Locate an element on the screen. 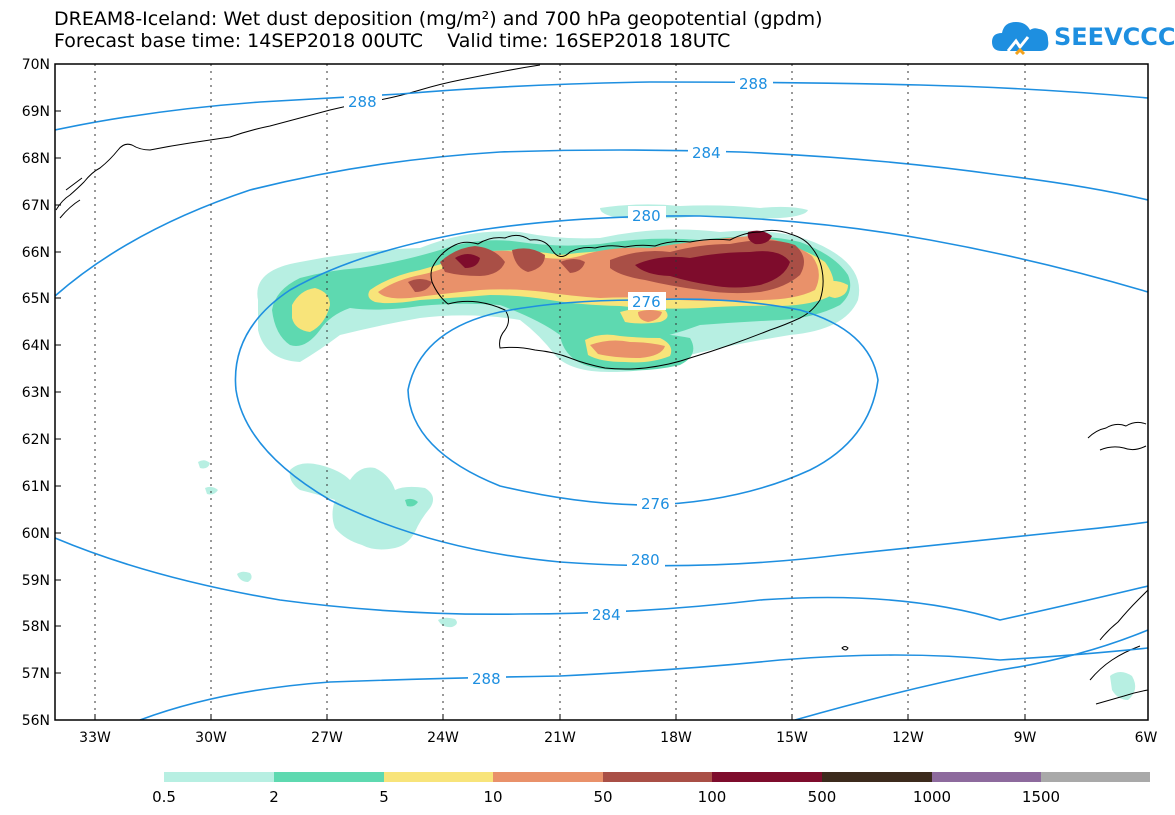 The height and width of the screenshot is (815, 1175). legend-label: 50 is located at coordinates (602, 797).